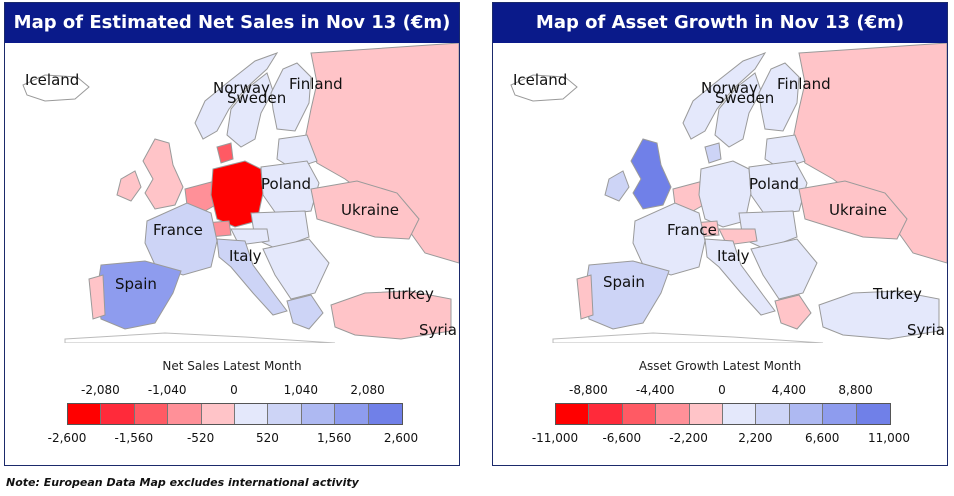 This screenshot has height=496, width=954. Describe the element at coordinates (720, 23) in the screenshot. I see `asset-growth-map-title: Map of Asset Growth in Nov 13 (€m)` at that location.